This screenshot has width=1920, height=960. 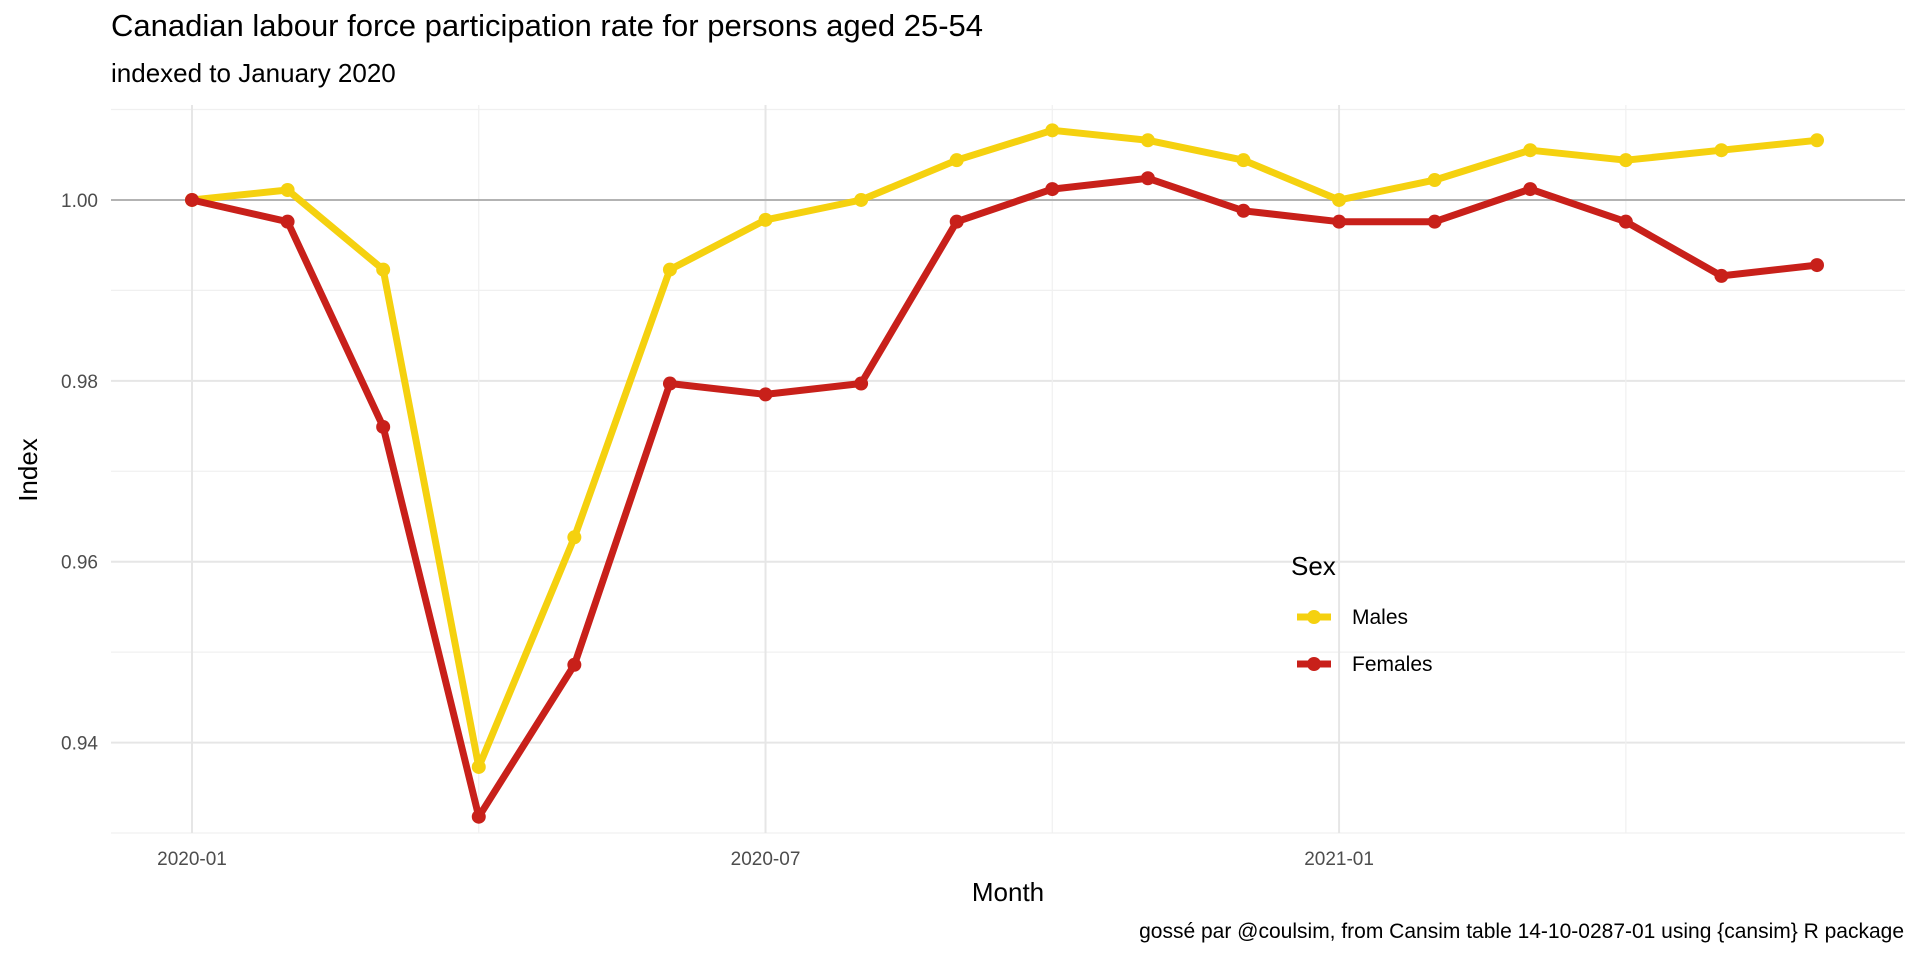 I want to click on legend-item-males: Males, so click(x=1352, y=617).